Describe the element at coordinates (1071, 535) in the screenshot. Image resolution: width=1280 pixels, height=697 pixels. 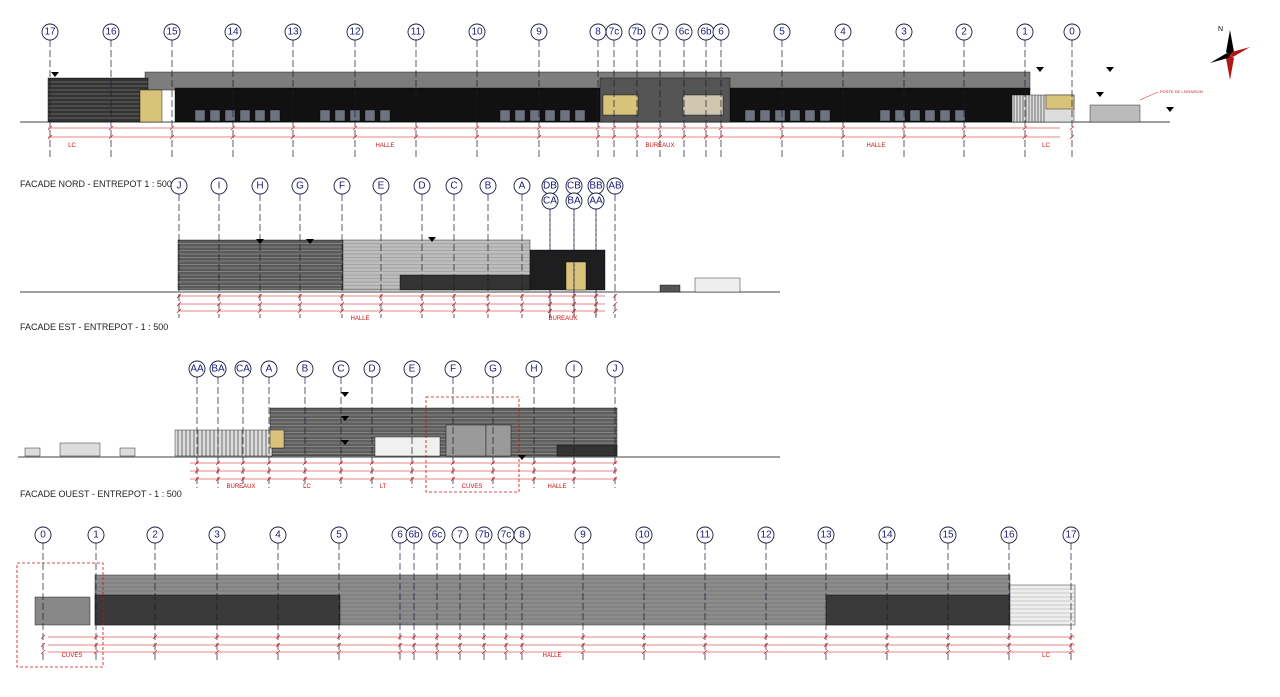
I see `grid-label: 17` at that location.